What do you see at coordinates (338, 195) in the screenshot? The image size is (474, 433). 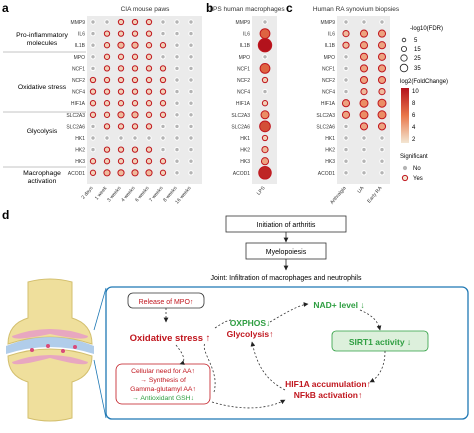 I see `x-tick-label: Arthralgia` at bounding box center [338, 195].